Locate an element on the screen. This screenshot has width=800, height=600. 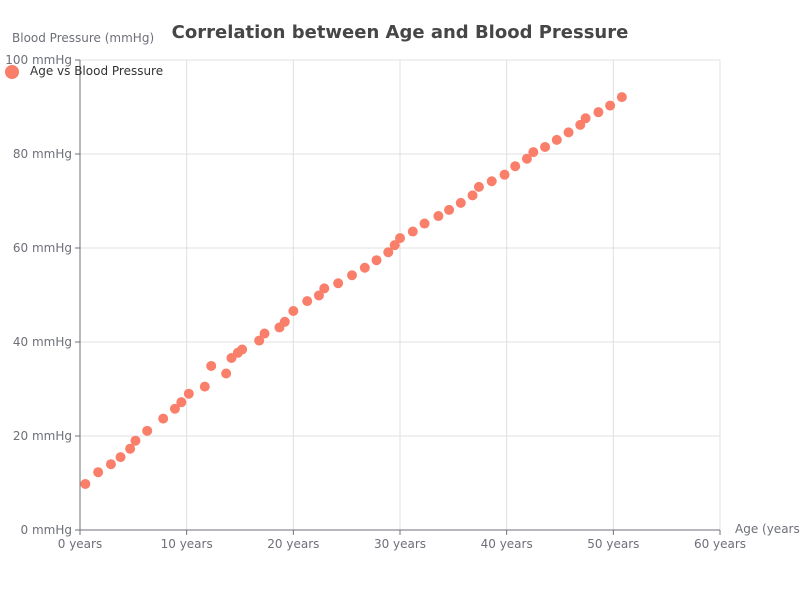
x-tick-label: 60 years is located at coordinates (720, 544).